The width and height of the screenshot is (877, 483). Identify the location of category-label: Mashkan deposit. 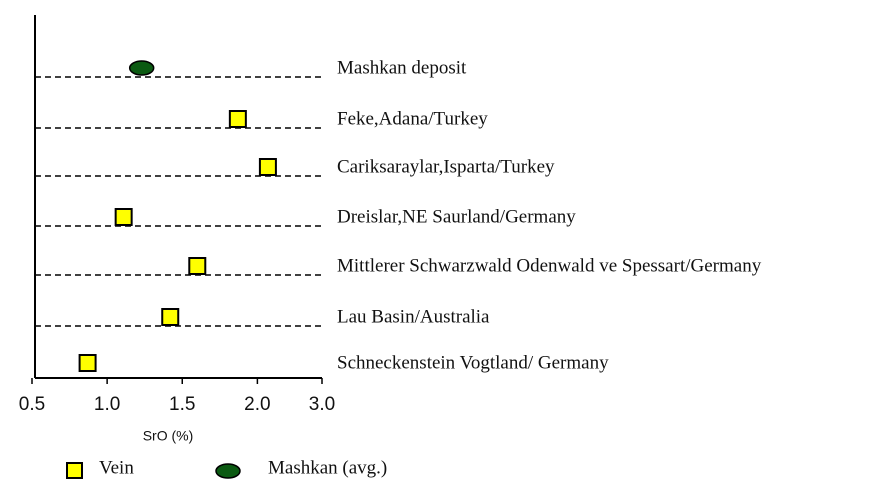
(402, 67).